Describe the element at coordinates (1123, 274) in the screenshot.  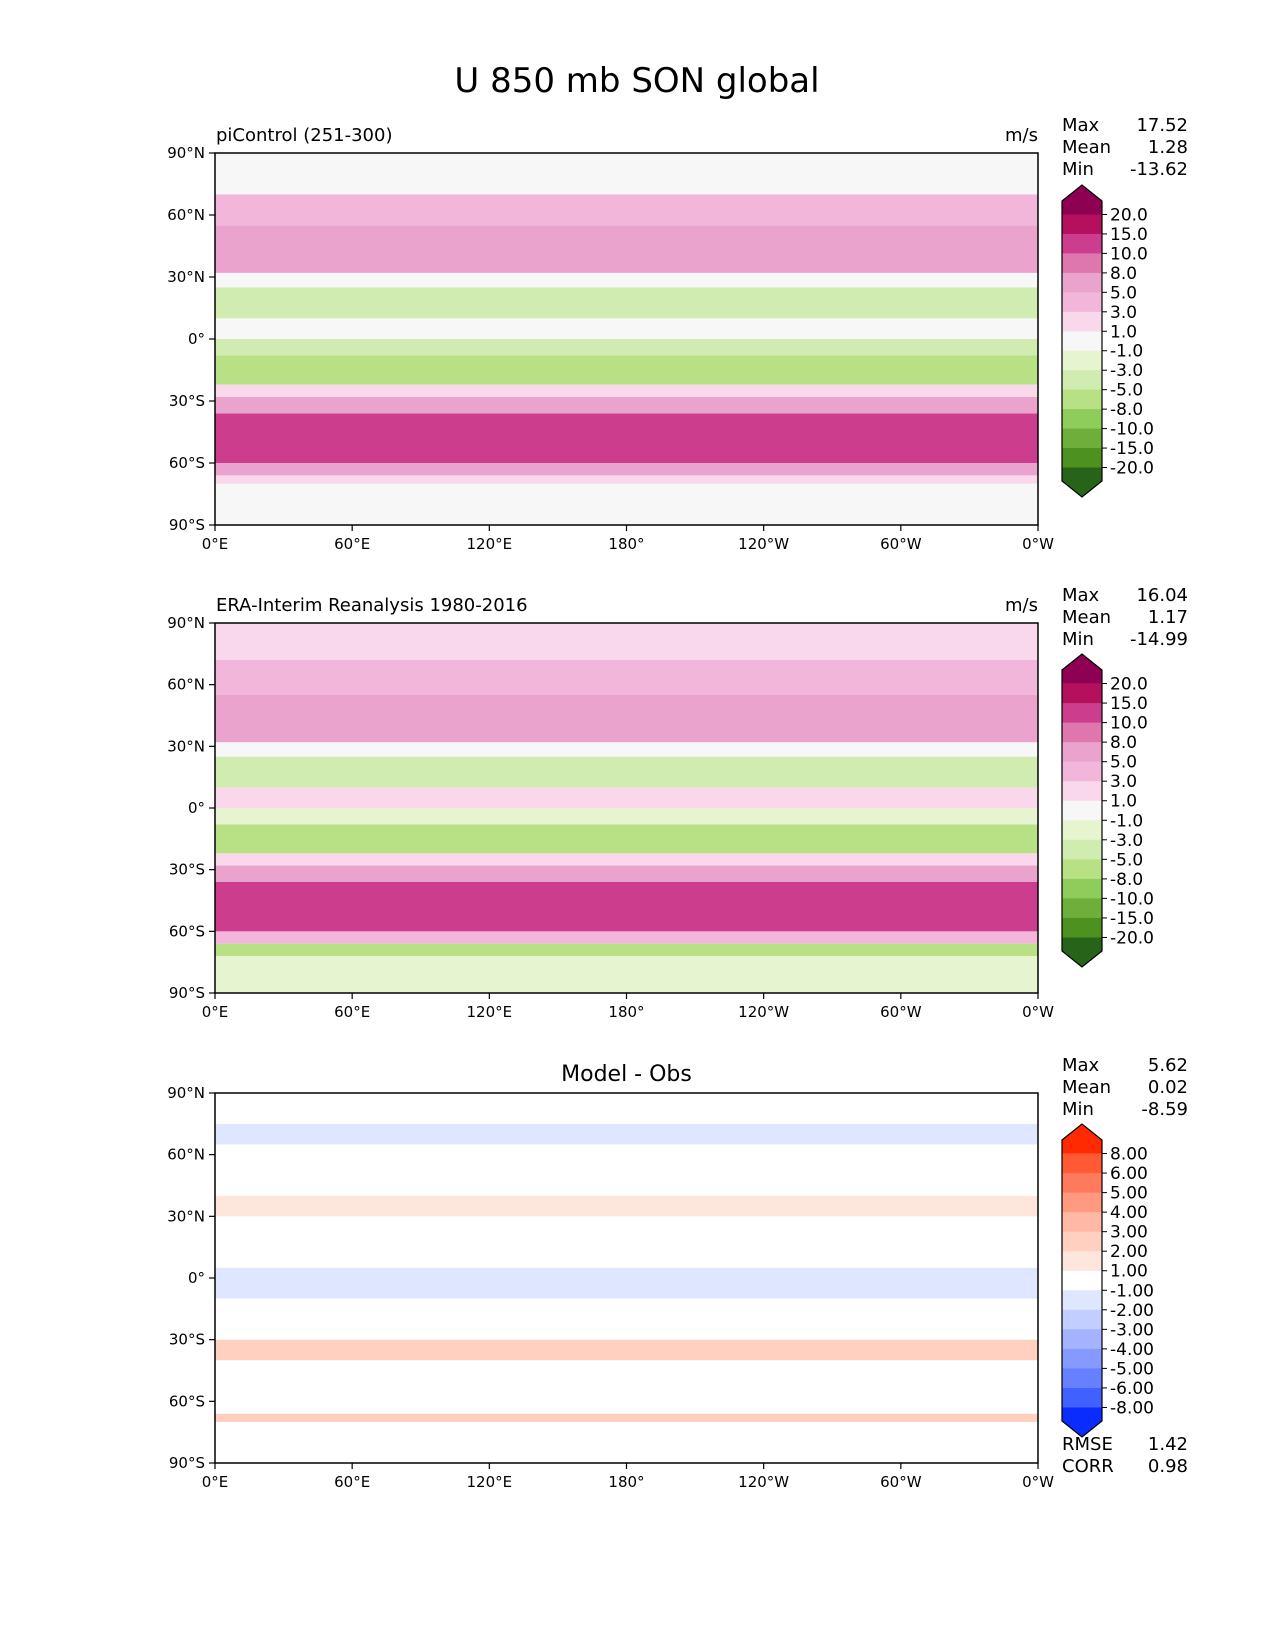
I see `colorbar-tick-label: 8.0` at that location.